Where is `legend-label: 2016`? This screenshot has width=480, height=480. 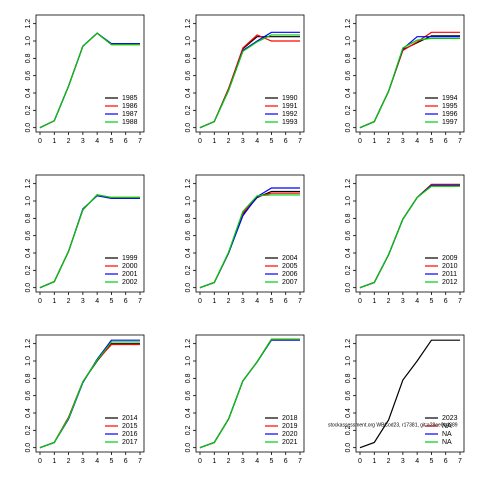 legend-label: 2016 is located at coordinates (130, 434).